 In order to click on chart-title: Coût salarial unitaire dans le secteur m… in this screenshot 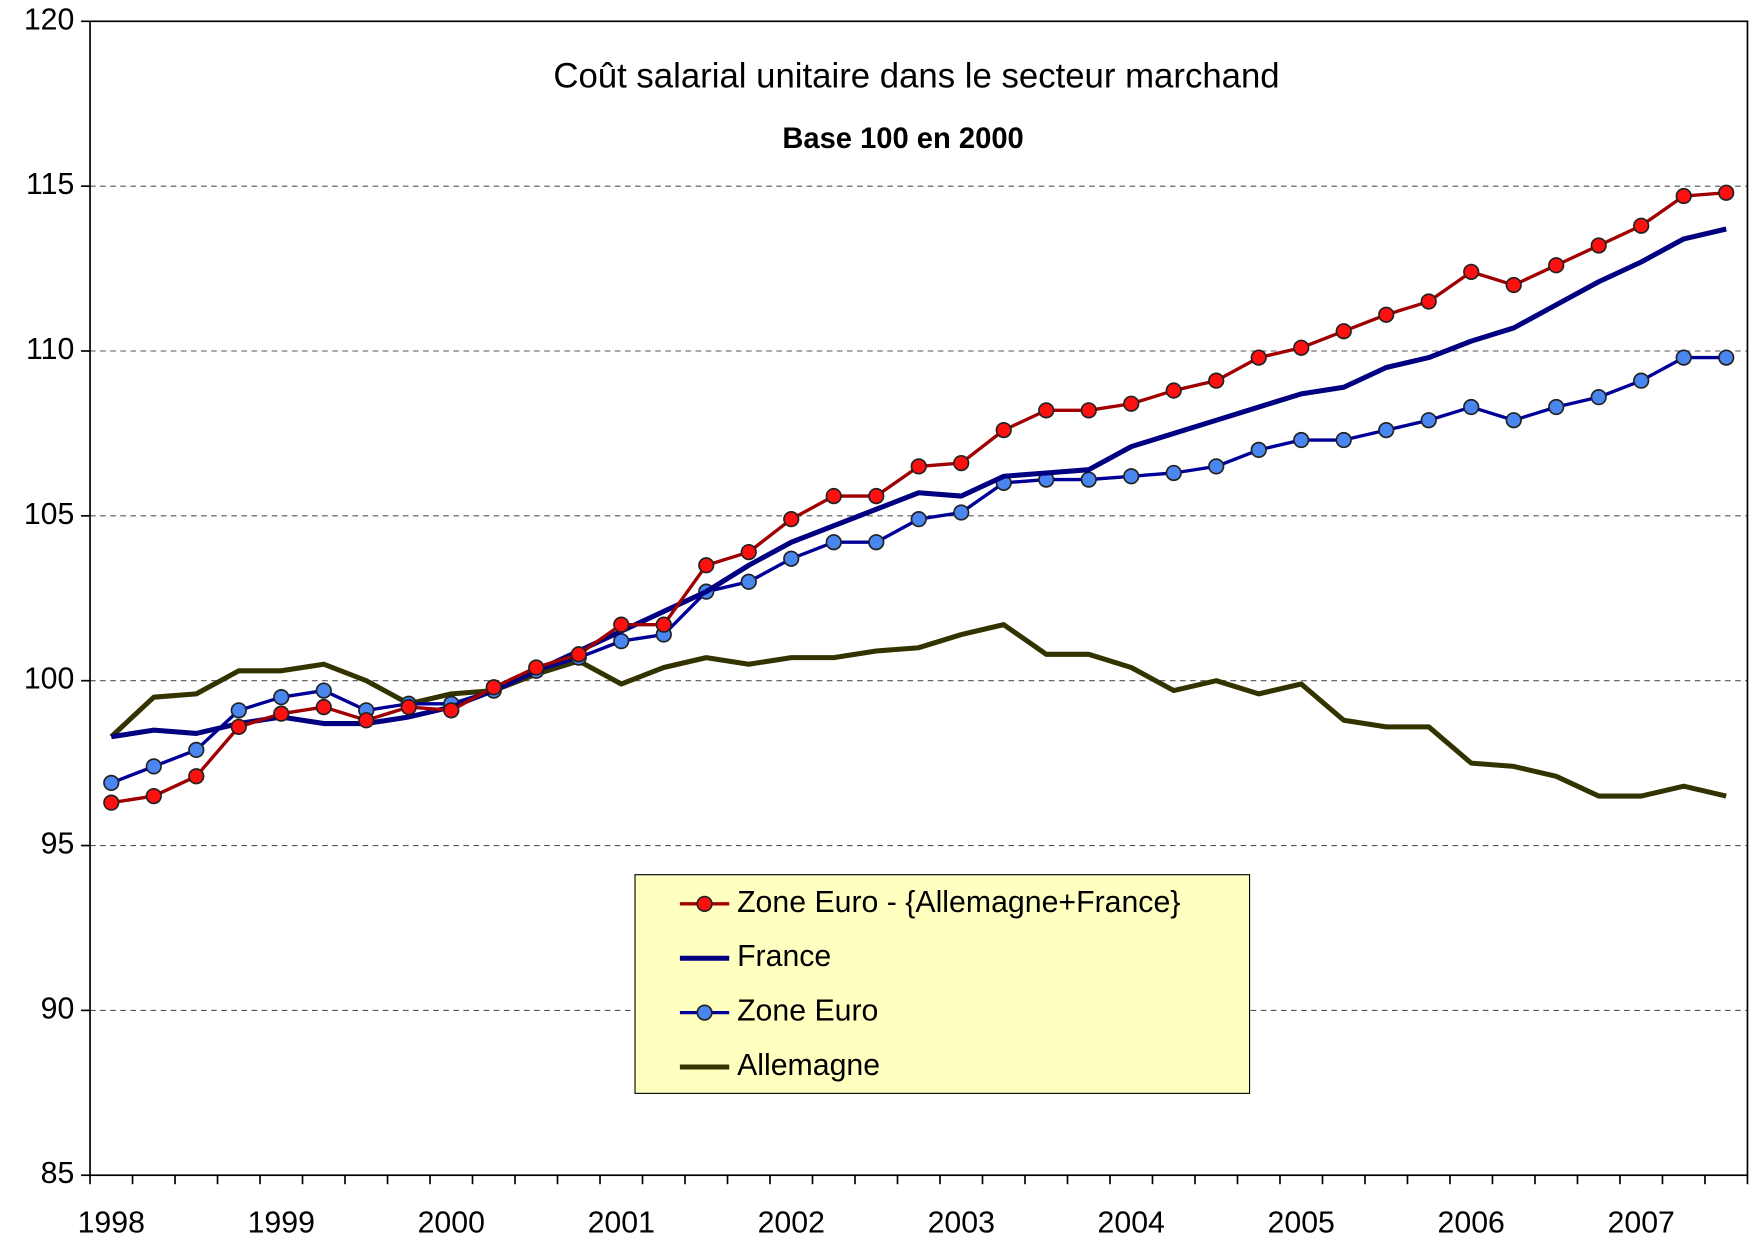, I will do `click(916, 77)`.